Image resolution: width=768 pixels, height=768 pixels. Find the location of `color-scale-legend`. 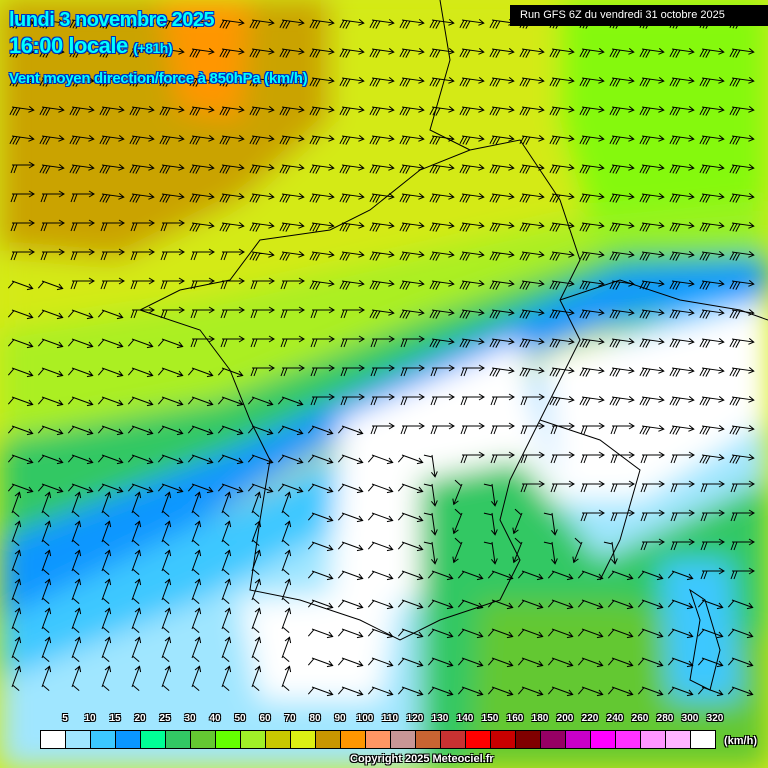

color-scale-legend is located at coordinates (378, 739).